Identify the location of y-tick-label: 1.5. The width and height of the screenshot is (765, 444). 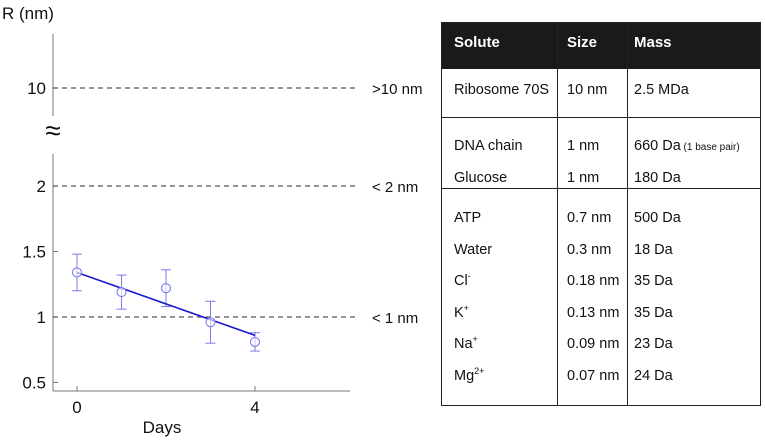
(34, 252).